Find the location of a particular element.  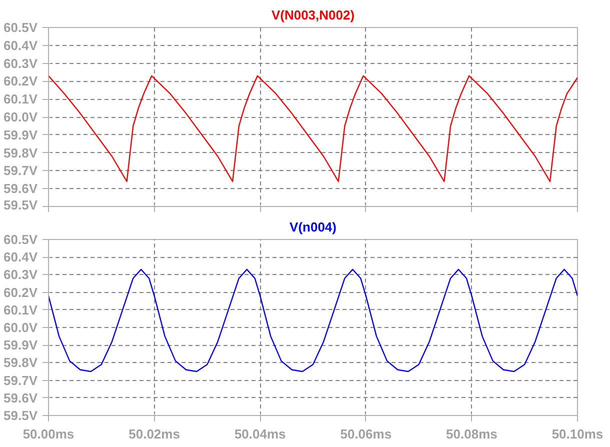

x-tick-label: 50.10ms is located at coordinates (578, 434).